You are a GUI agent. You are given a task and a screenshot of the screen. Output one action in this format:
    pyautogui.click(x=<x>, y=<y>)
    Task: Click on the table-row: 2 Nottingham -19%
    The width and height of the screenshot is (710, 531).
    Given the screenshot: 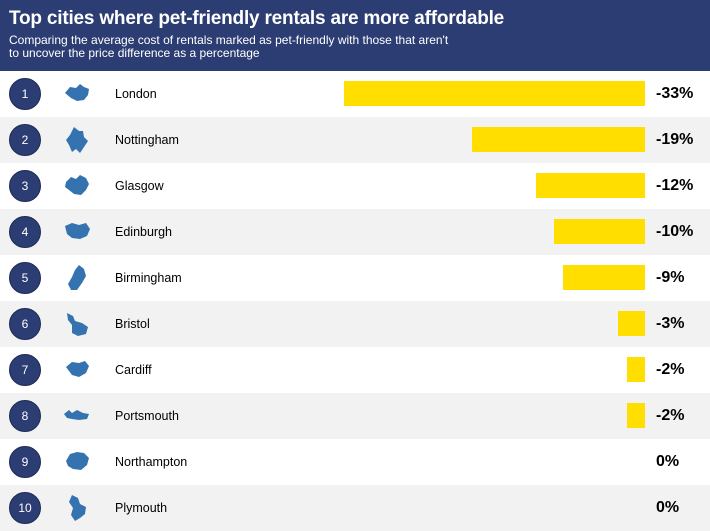 What is the action you would take?
    pyautogui.click(x=355, y=140)
    